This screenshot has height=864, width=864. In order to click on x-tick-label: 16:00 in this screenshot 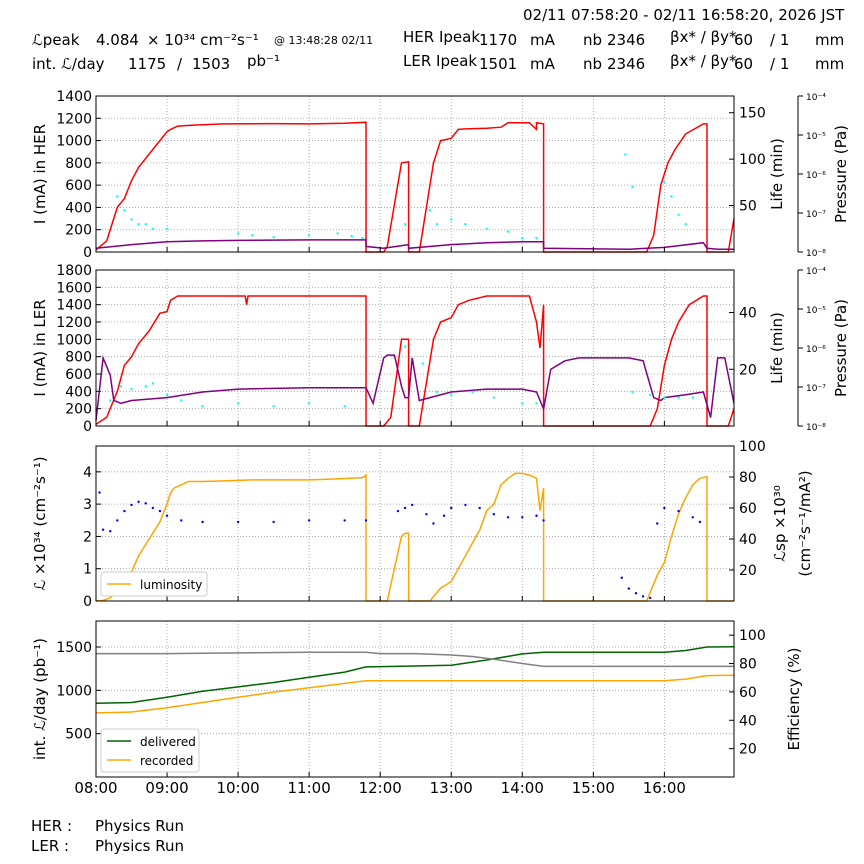, I will do `click(664, 788)`.